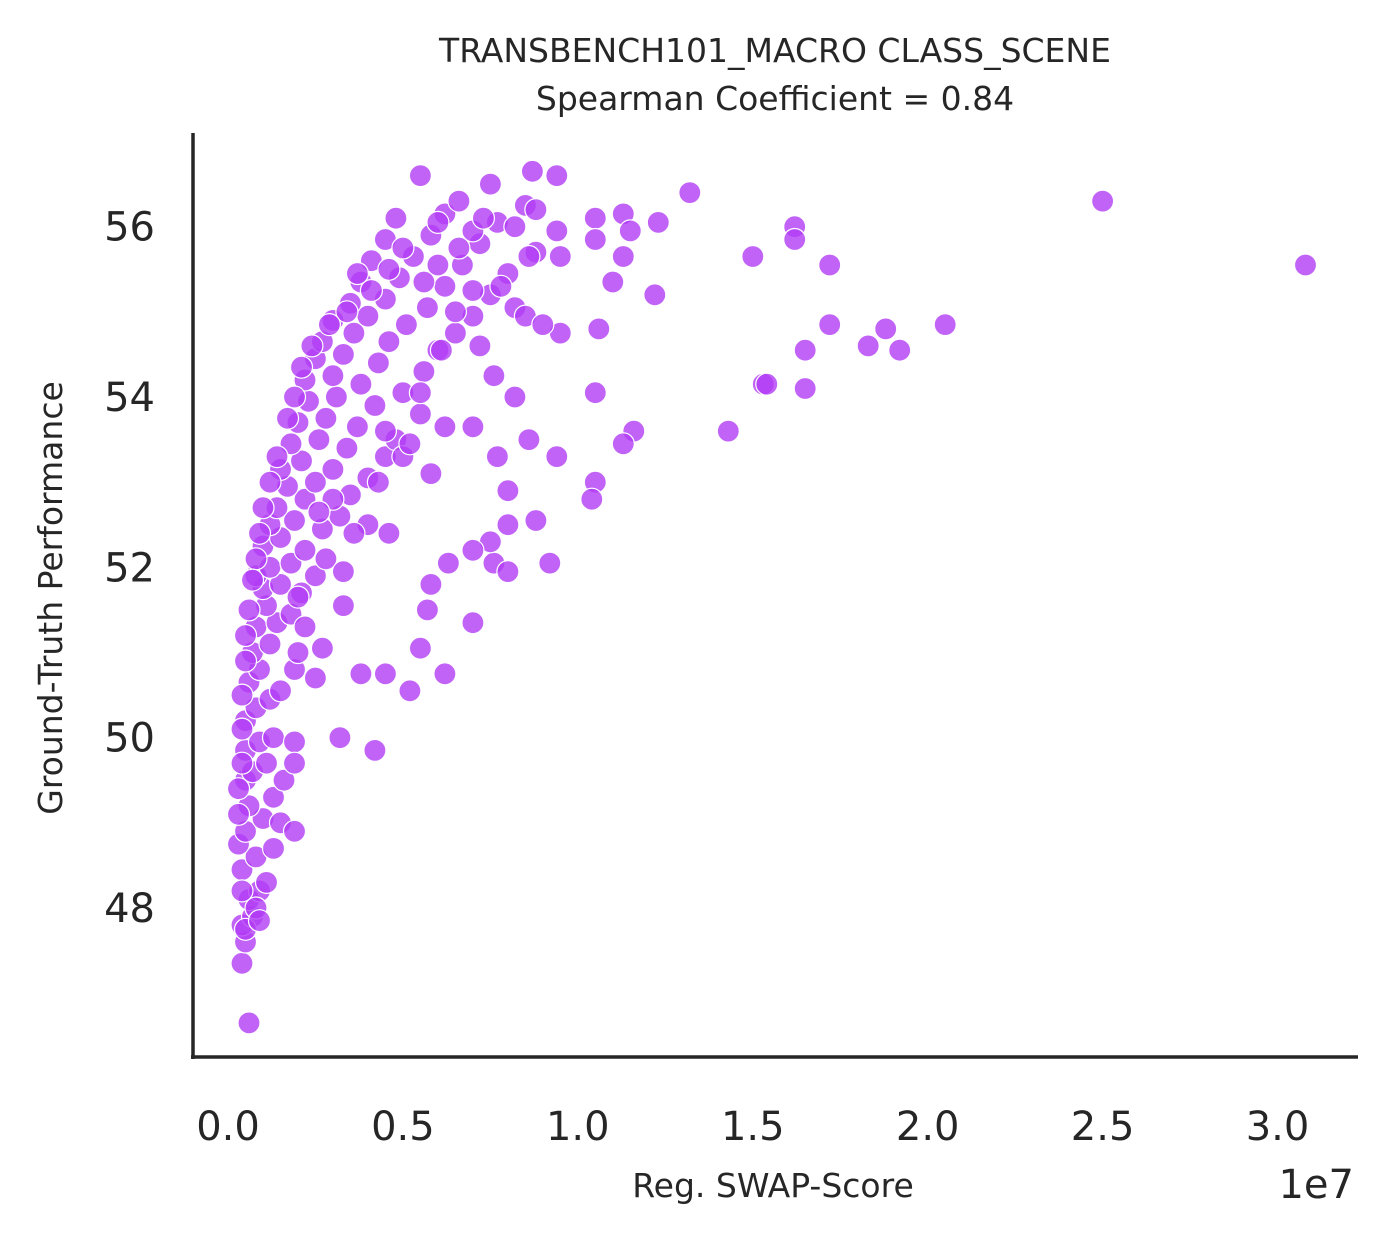 The height and width of the screenshot is (1238, 1384). I want to click on y-tick-label: 52, so click(129, 568).